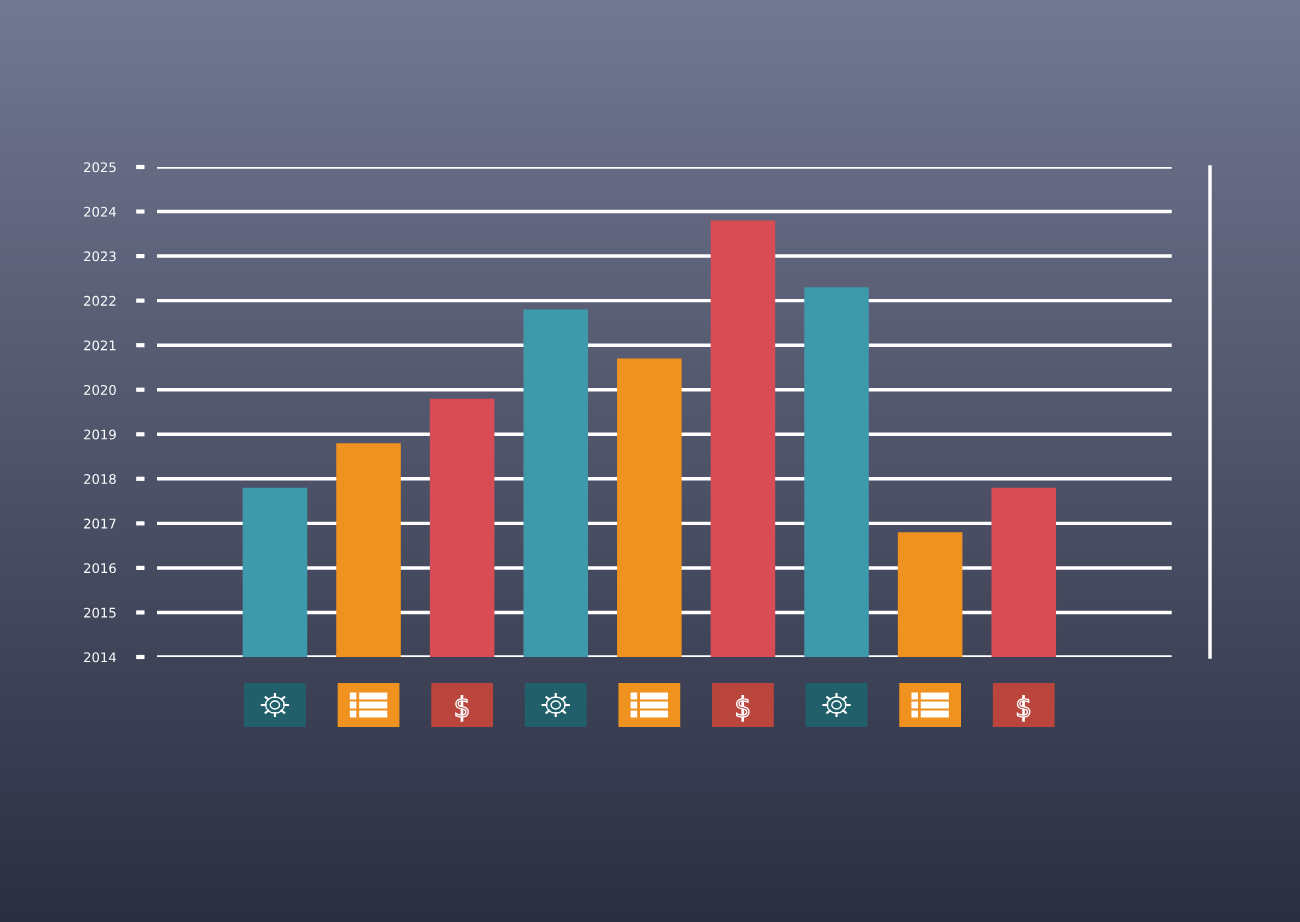  Describe the element at coordinates (100, 612) in the screenshot. I see `y-tick-label: 2015` at that location.